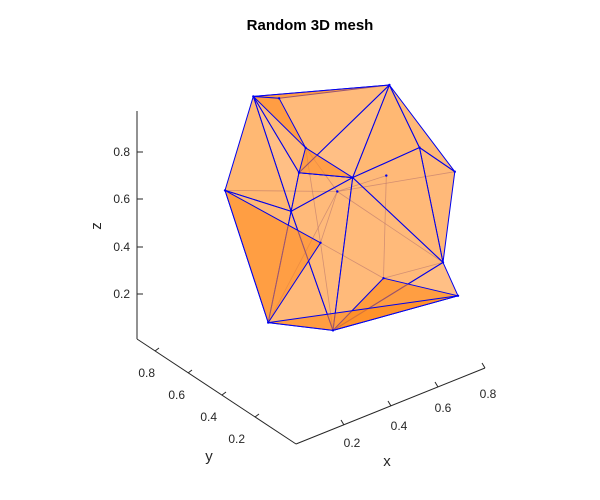 This screenshot has height=500, width=600. What do you see at coordinates (208, 417) in the screenshot?
I see `y-tick-label: 0.4` at bounding box center [208, 417].